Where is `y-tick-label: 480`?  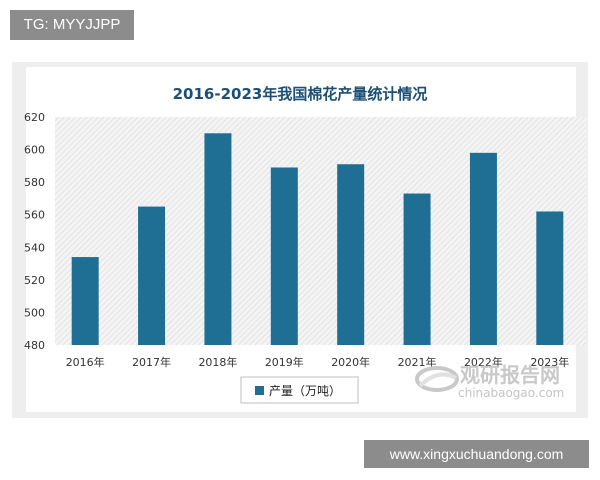
y-tick-label: 480 is located at coordinates (34, 345).